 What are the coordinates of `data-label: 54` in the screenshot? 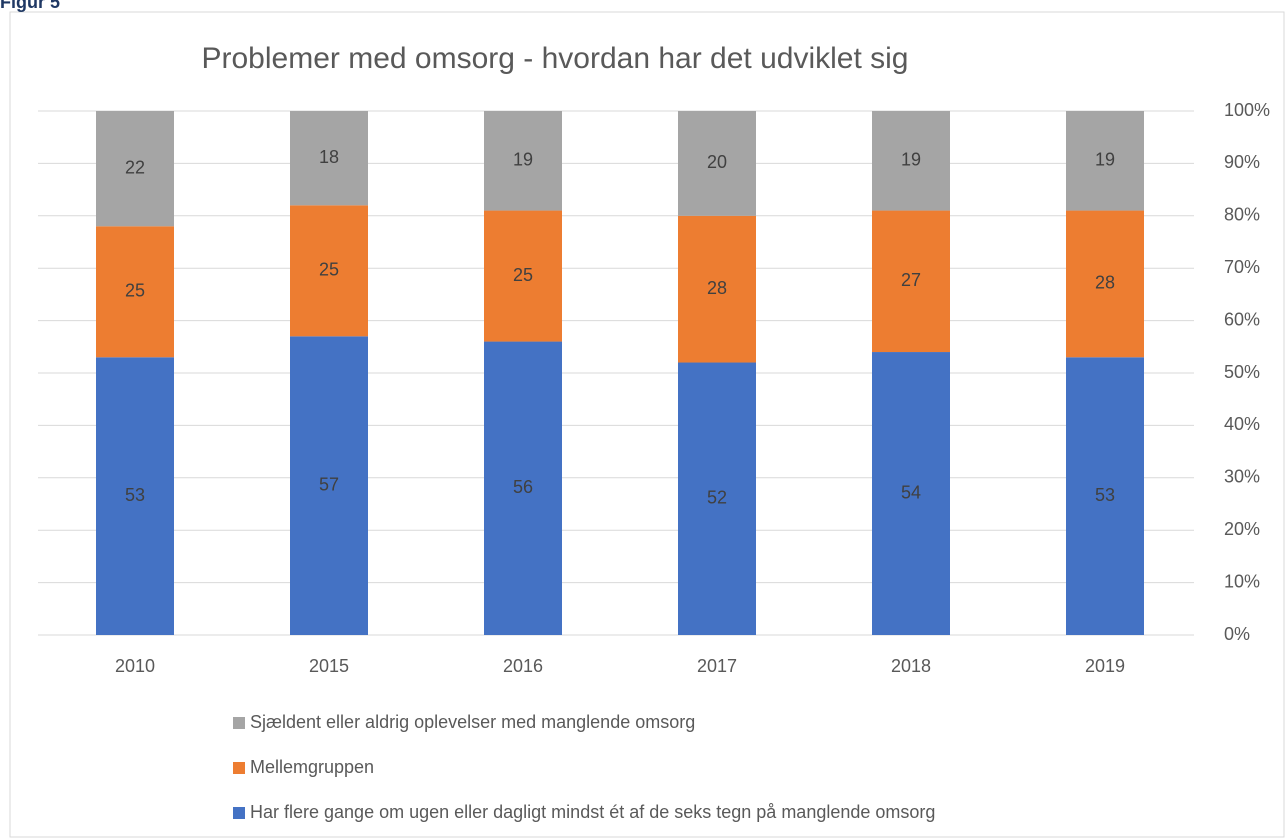 It's located at (911, 492).